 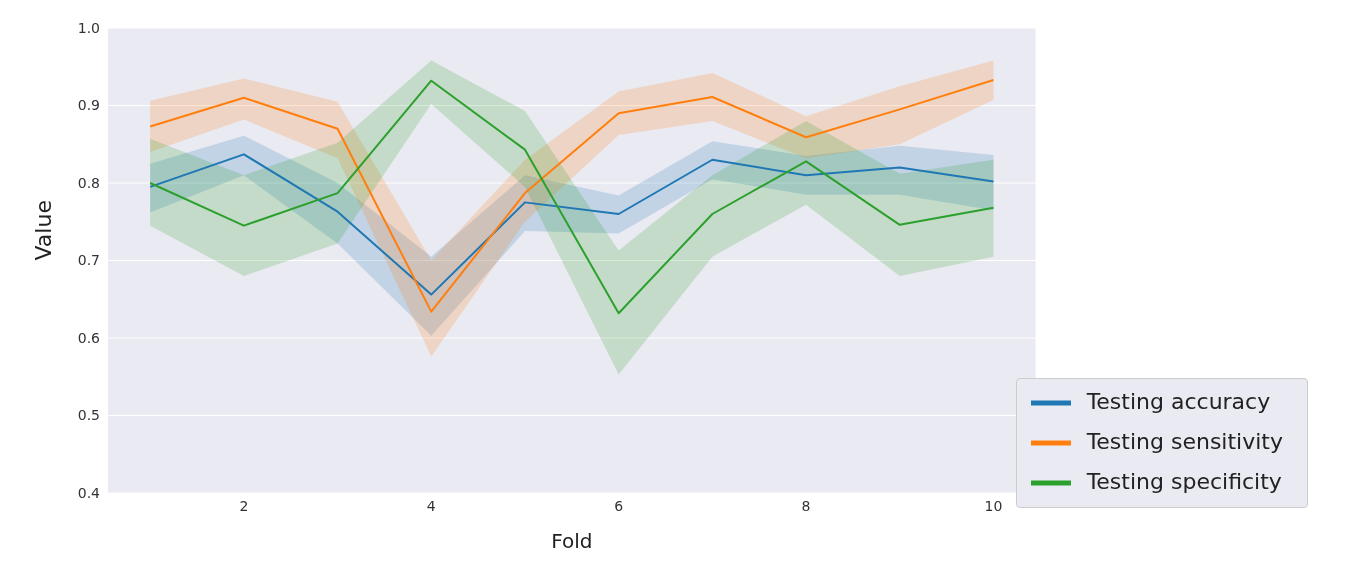 What do you see at coordinates (88, 260) in the screenshot?
I see `y-tick-label: 0.7` at bounding box center [88, 260].